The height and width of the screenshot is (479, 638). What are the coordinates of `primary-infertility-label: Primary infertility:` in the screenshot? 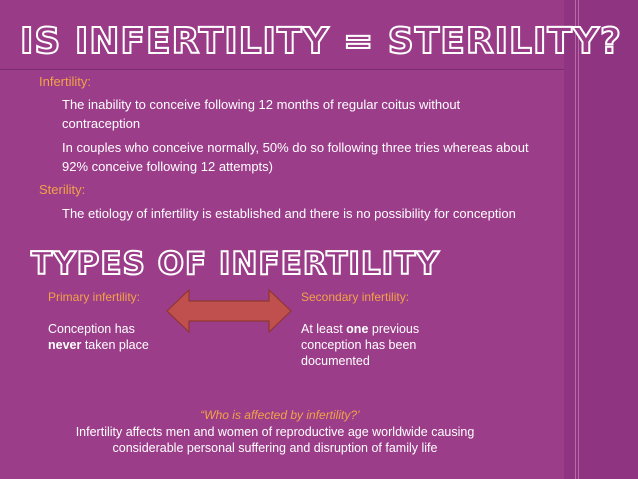 It's located at (94, 297).